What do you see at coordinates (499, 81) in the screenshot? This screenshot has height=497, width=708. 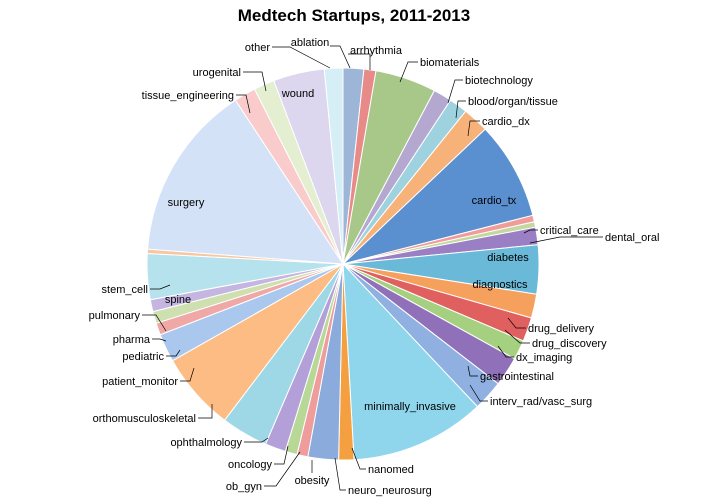 I see `slice-label: biotechnology` at bounding box center [499, 81].